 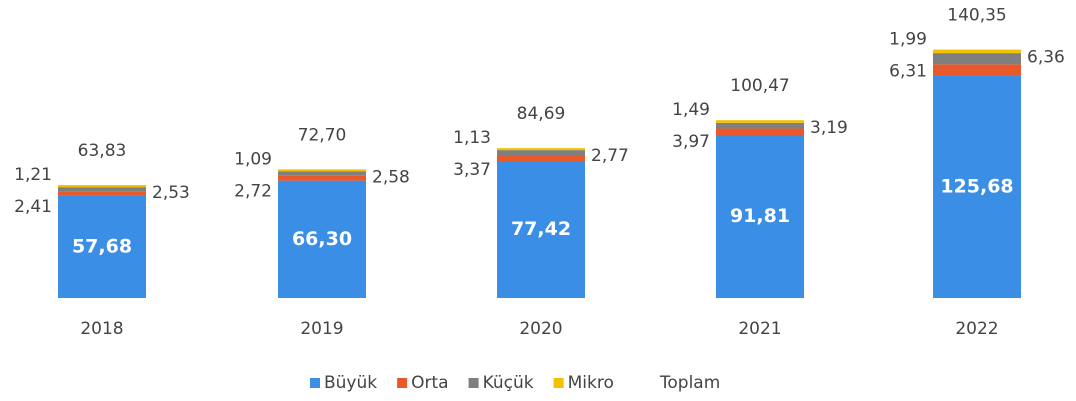 I want to click on data-label: 1,13, so click(x=472, y=138).